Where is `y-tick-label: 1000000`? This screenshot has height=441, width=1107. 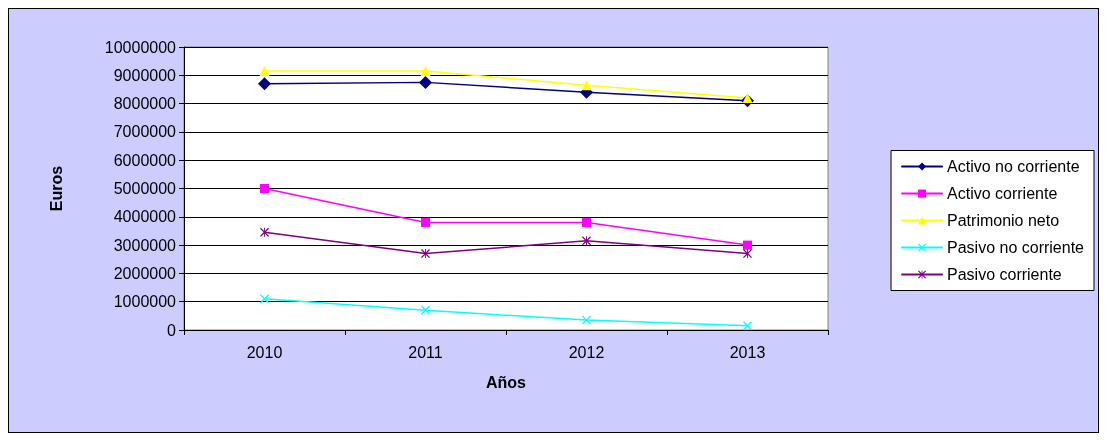 y-tick-label: 1000000 is located at coordinates (145, 302).